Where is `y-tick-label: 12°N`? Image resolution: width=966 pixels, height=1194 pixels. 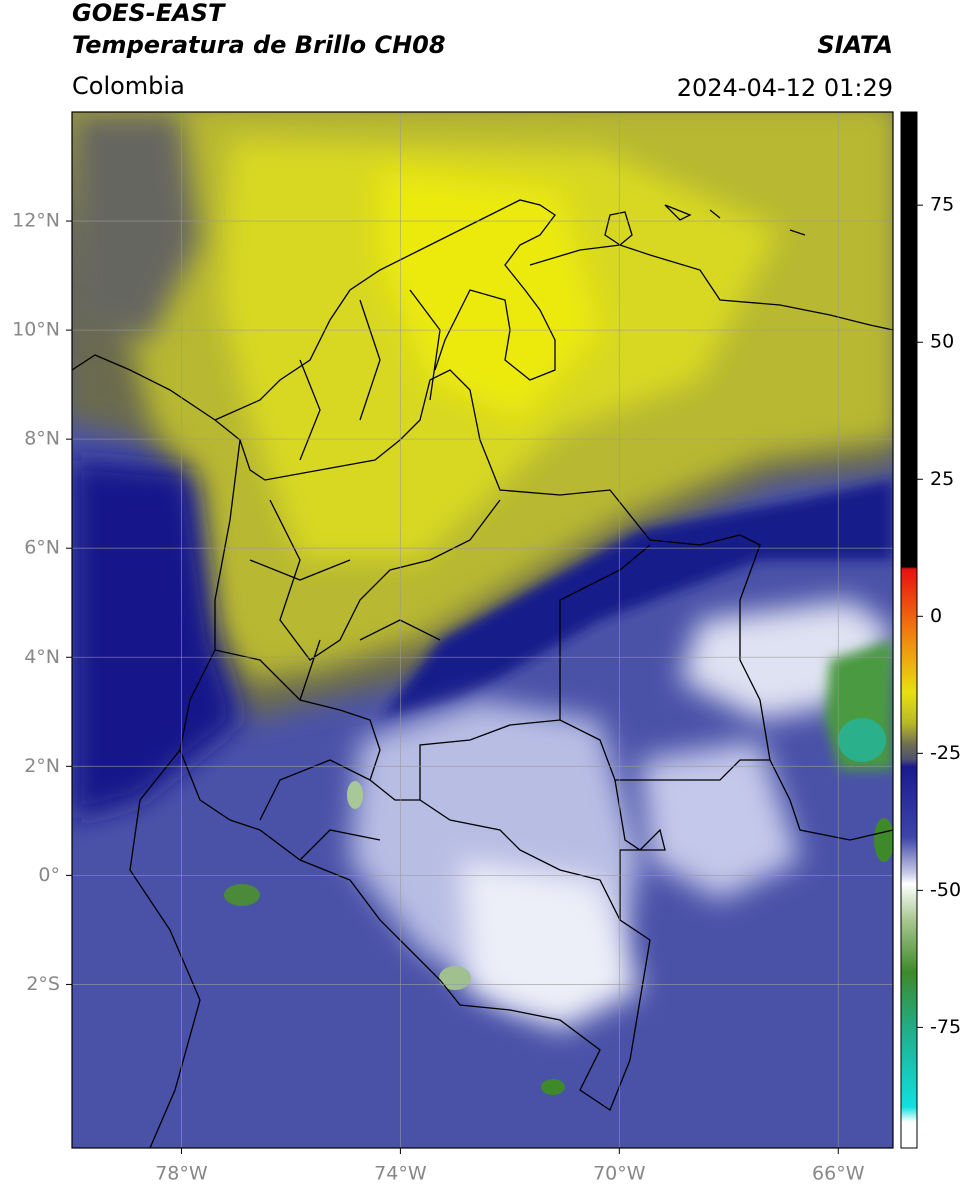
y-tick-label: 12°N is located at coordinates (36, 221).